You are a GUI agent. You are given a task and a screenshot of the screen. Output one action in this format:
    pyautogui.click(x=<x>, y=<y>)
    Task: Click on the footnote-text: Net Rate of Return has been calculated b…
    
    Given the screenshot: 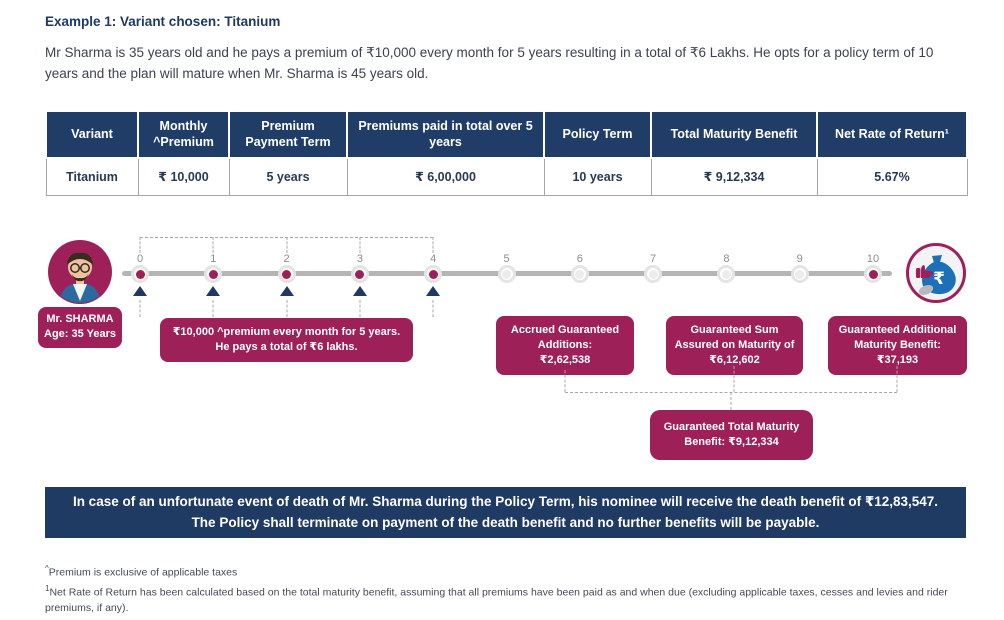 What is the action you would take?
    pyautogui.click(x=496, y=600)
    